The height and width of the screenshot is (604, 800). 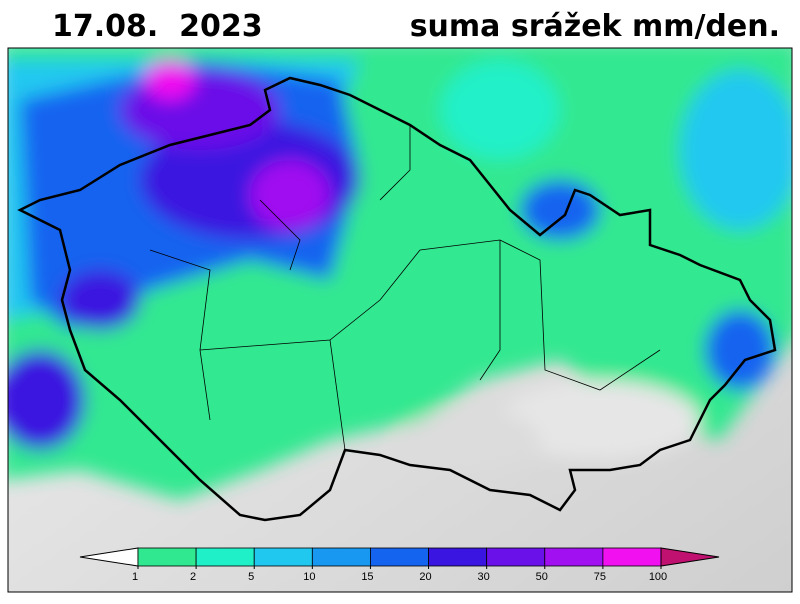 What do you see at coordinates (251, 577) in the screenshot?
I see `legend-tick-label: 5` at bounding box center [251, 577].